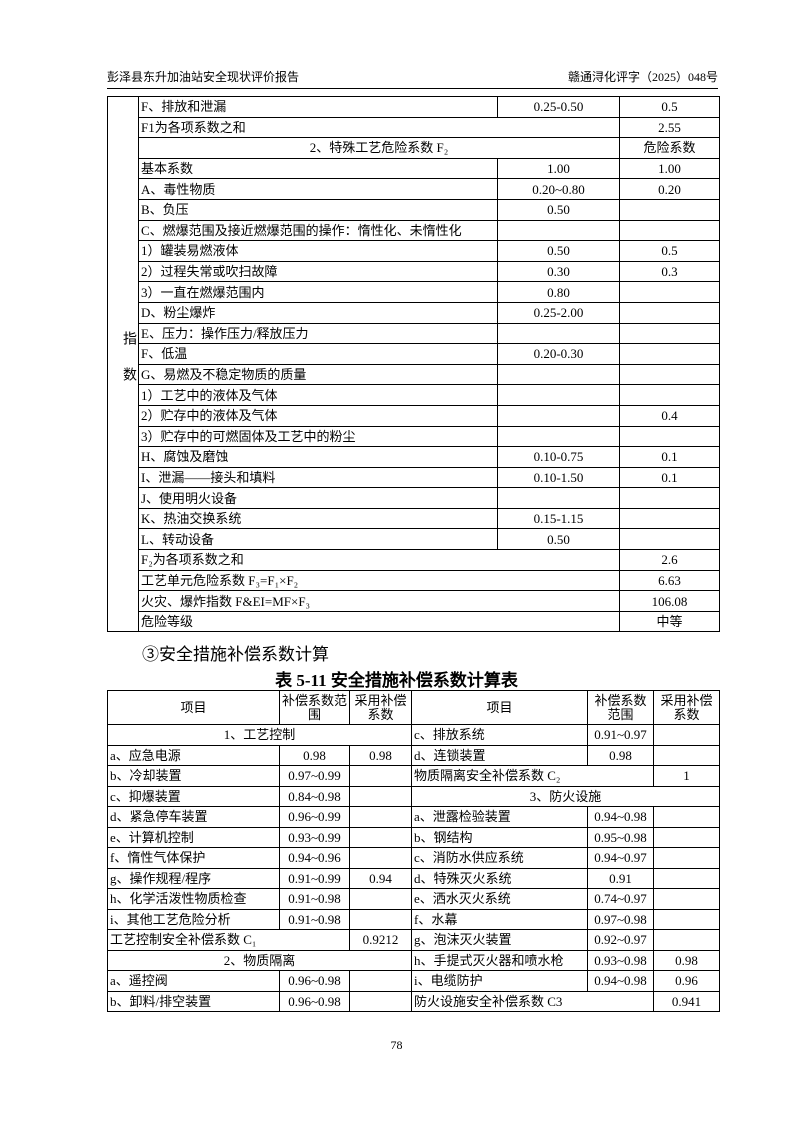  What do you see at coordinates (620, 899) in the screenshot?
I see `cell: 0.74~0.97` at bounding box center [620, 899].